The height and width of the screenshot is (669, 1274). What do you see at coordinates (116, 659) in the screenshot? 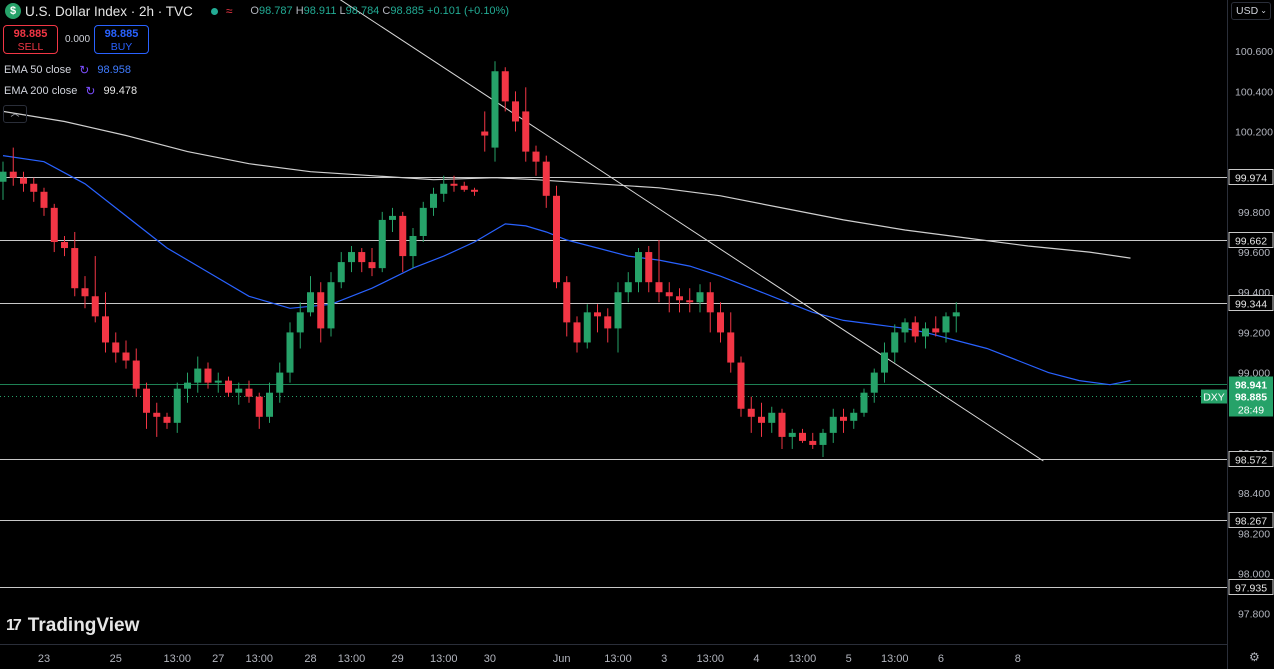
I see `x-tick-label: 25` at bounding box center [116, 659].